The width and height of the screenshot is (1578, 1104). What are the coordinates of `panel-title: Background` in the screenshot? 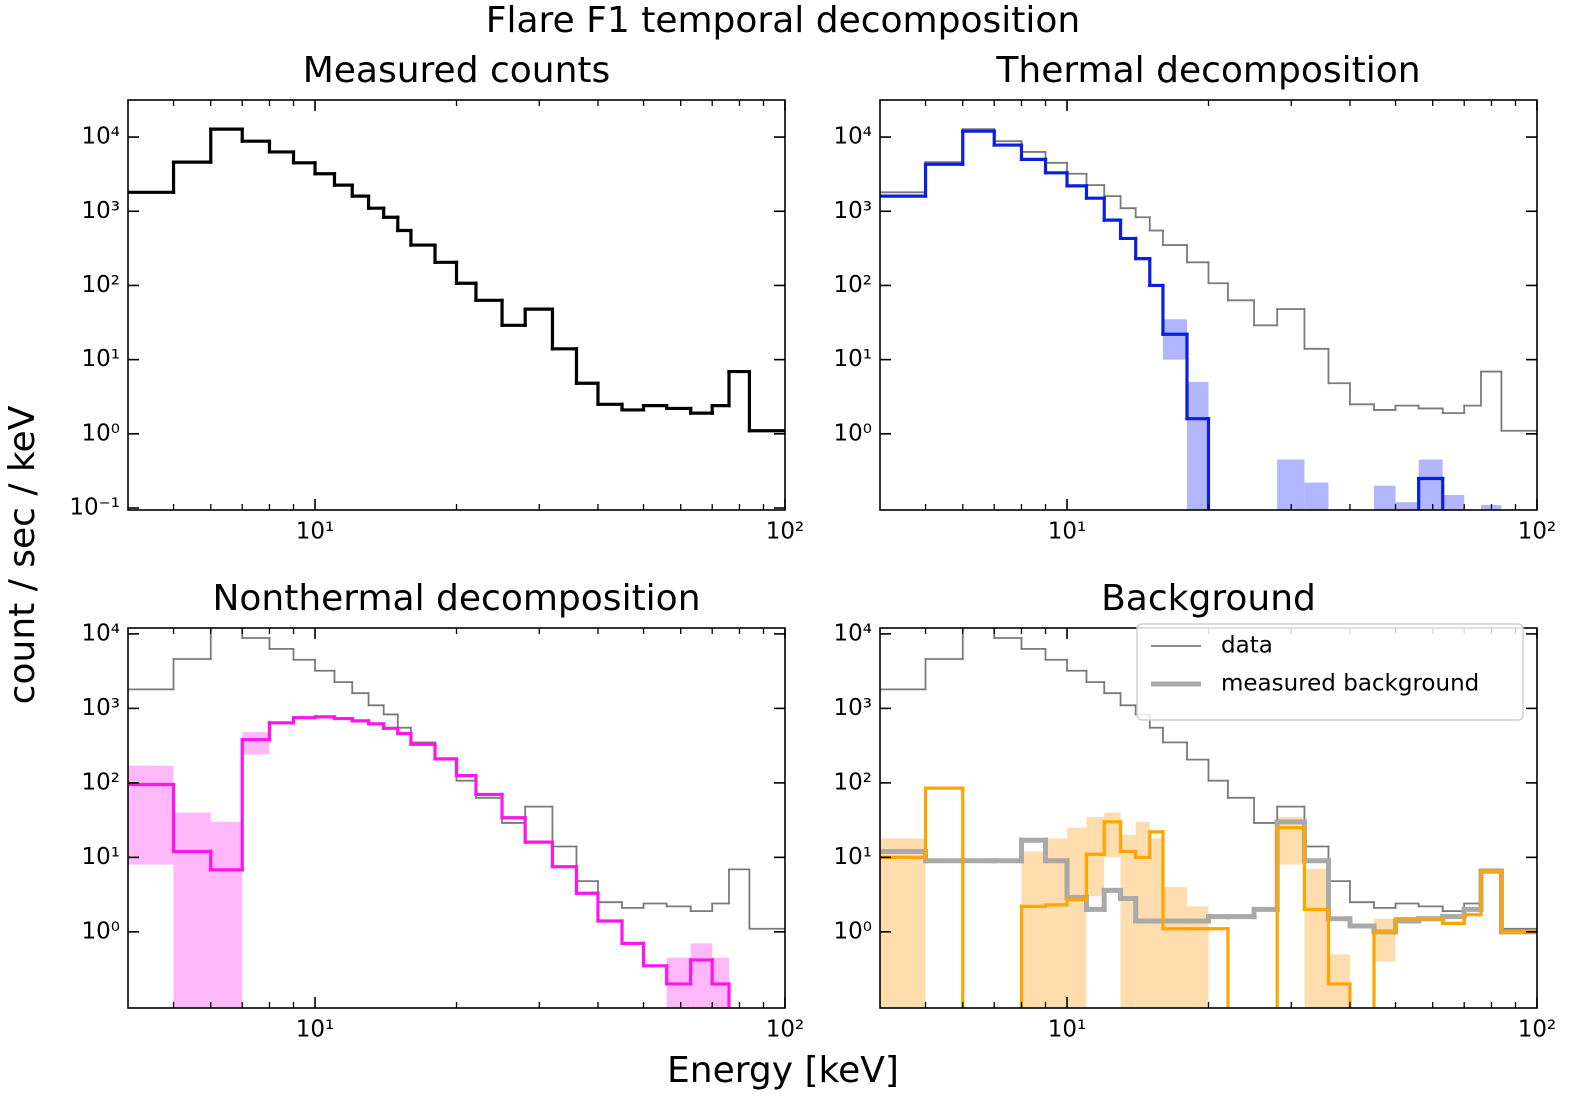 It's located at (1208, 598).